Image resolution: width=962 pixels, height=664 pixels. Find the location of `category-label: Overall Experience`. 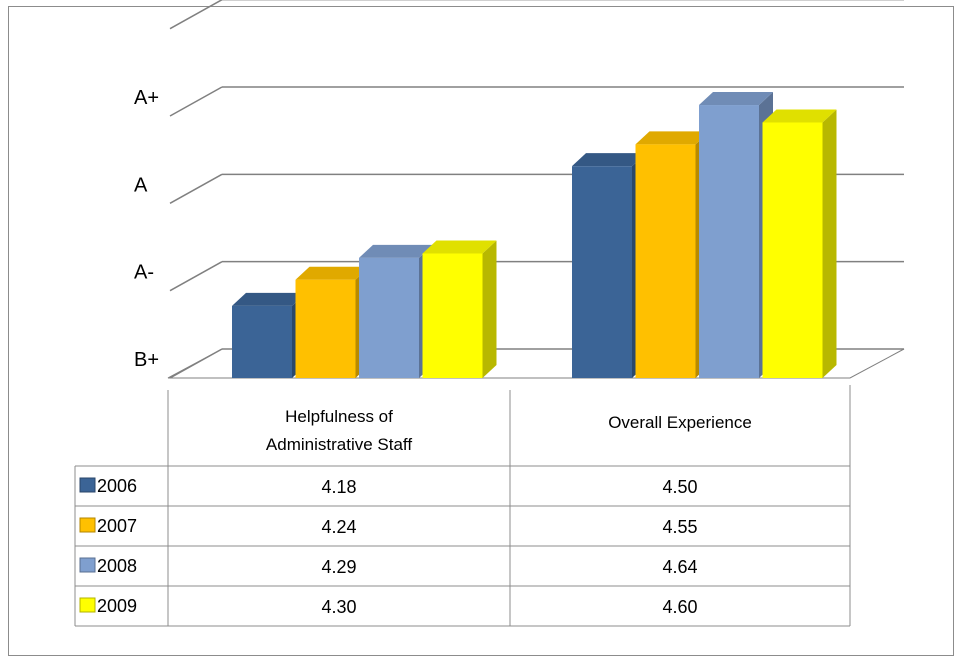

category-label: Overall Experience is located at coordinates (680, 422).